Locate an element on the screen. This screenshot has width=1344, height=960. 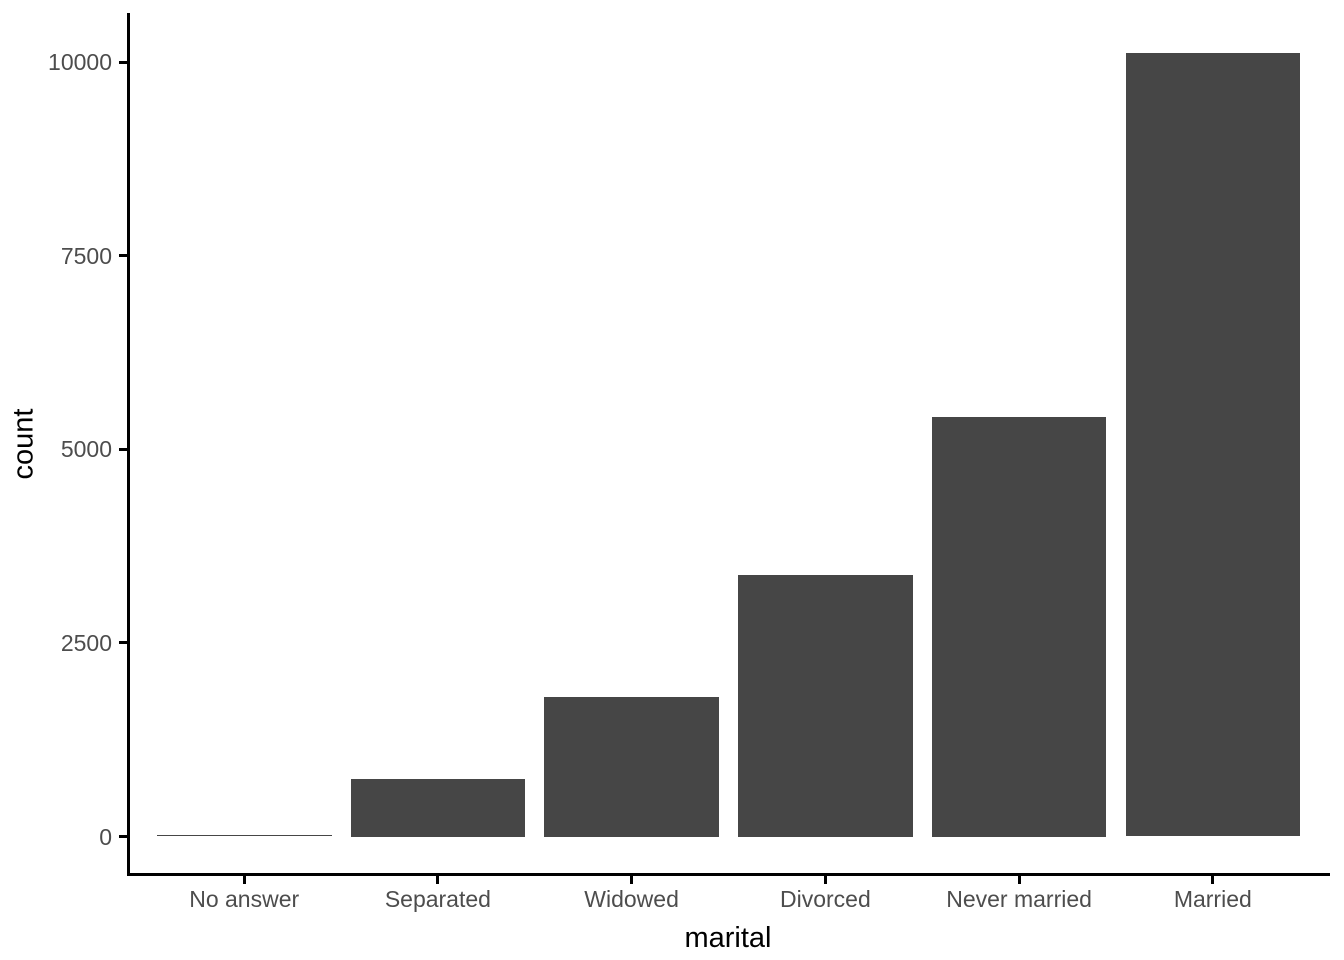
x-axis-line is located at coordinates (728, 874).